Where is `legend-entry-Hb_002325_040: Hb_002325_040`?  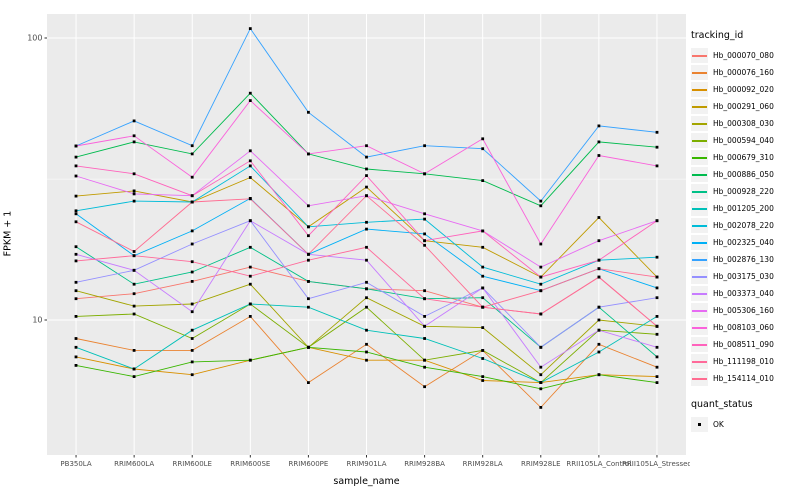
legend-entry-Hb_002325_040: Hb_002325_040 is located at coordinates (745, 242).